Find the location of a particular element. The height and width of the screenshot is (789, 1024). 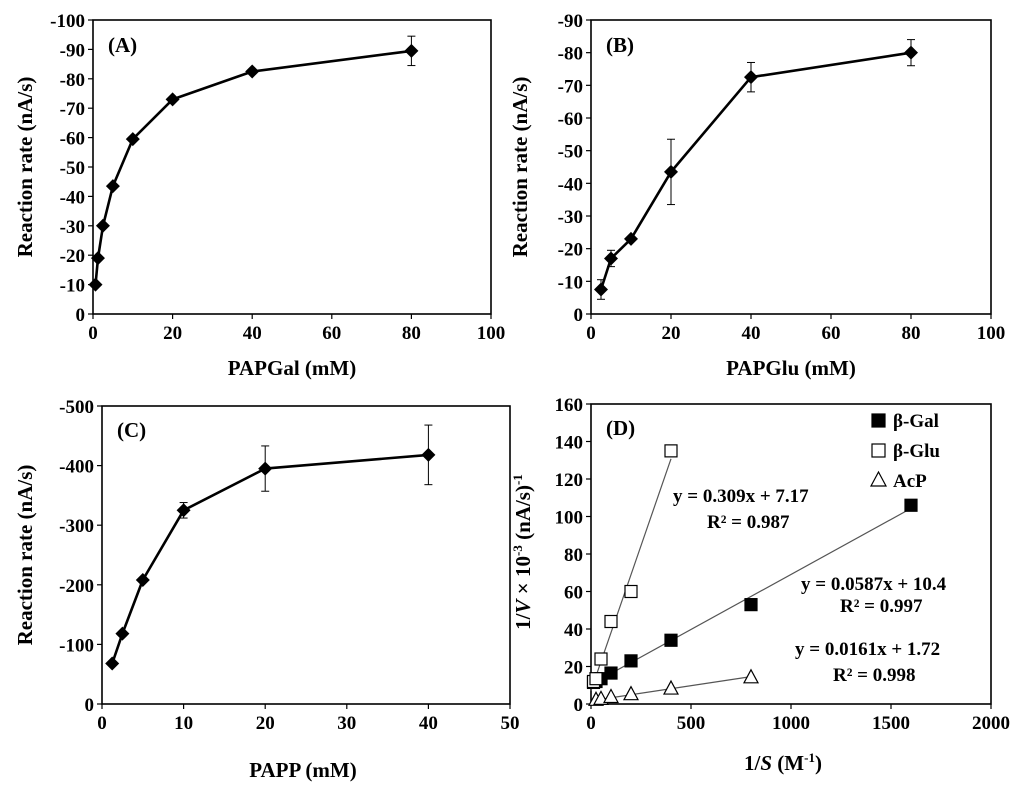

panel-d-ytick-label: 120 is located at coordinates (569, 480).